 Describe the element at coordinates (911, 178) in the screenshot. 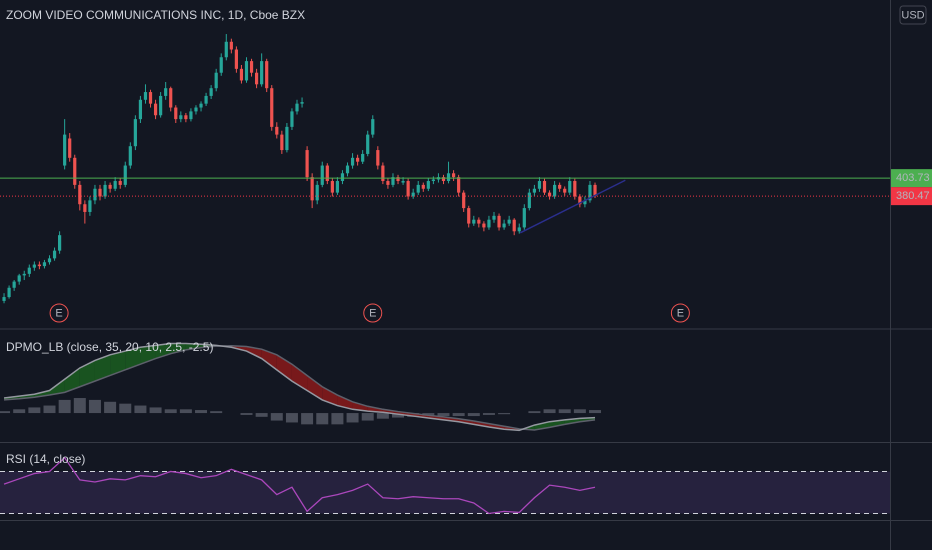

I see `price-label-box` at that location.